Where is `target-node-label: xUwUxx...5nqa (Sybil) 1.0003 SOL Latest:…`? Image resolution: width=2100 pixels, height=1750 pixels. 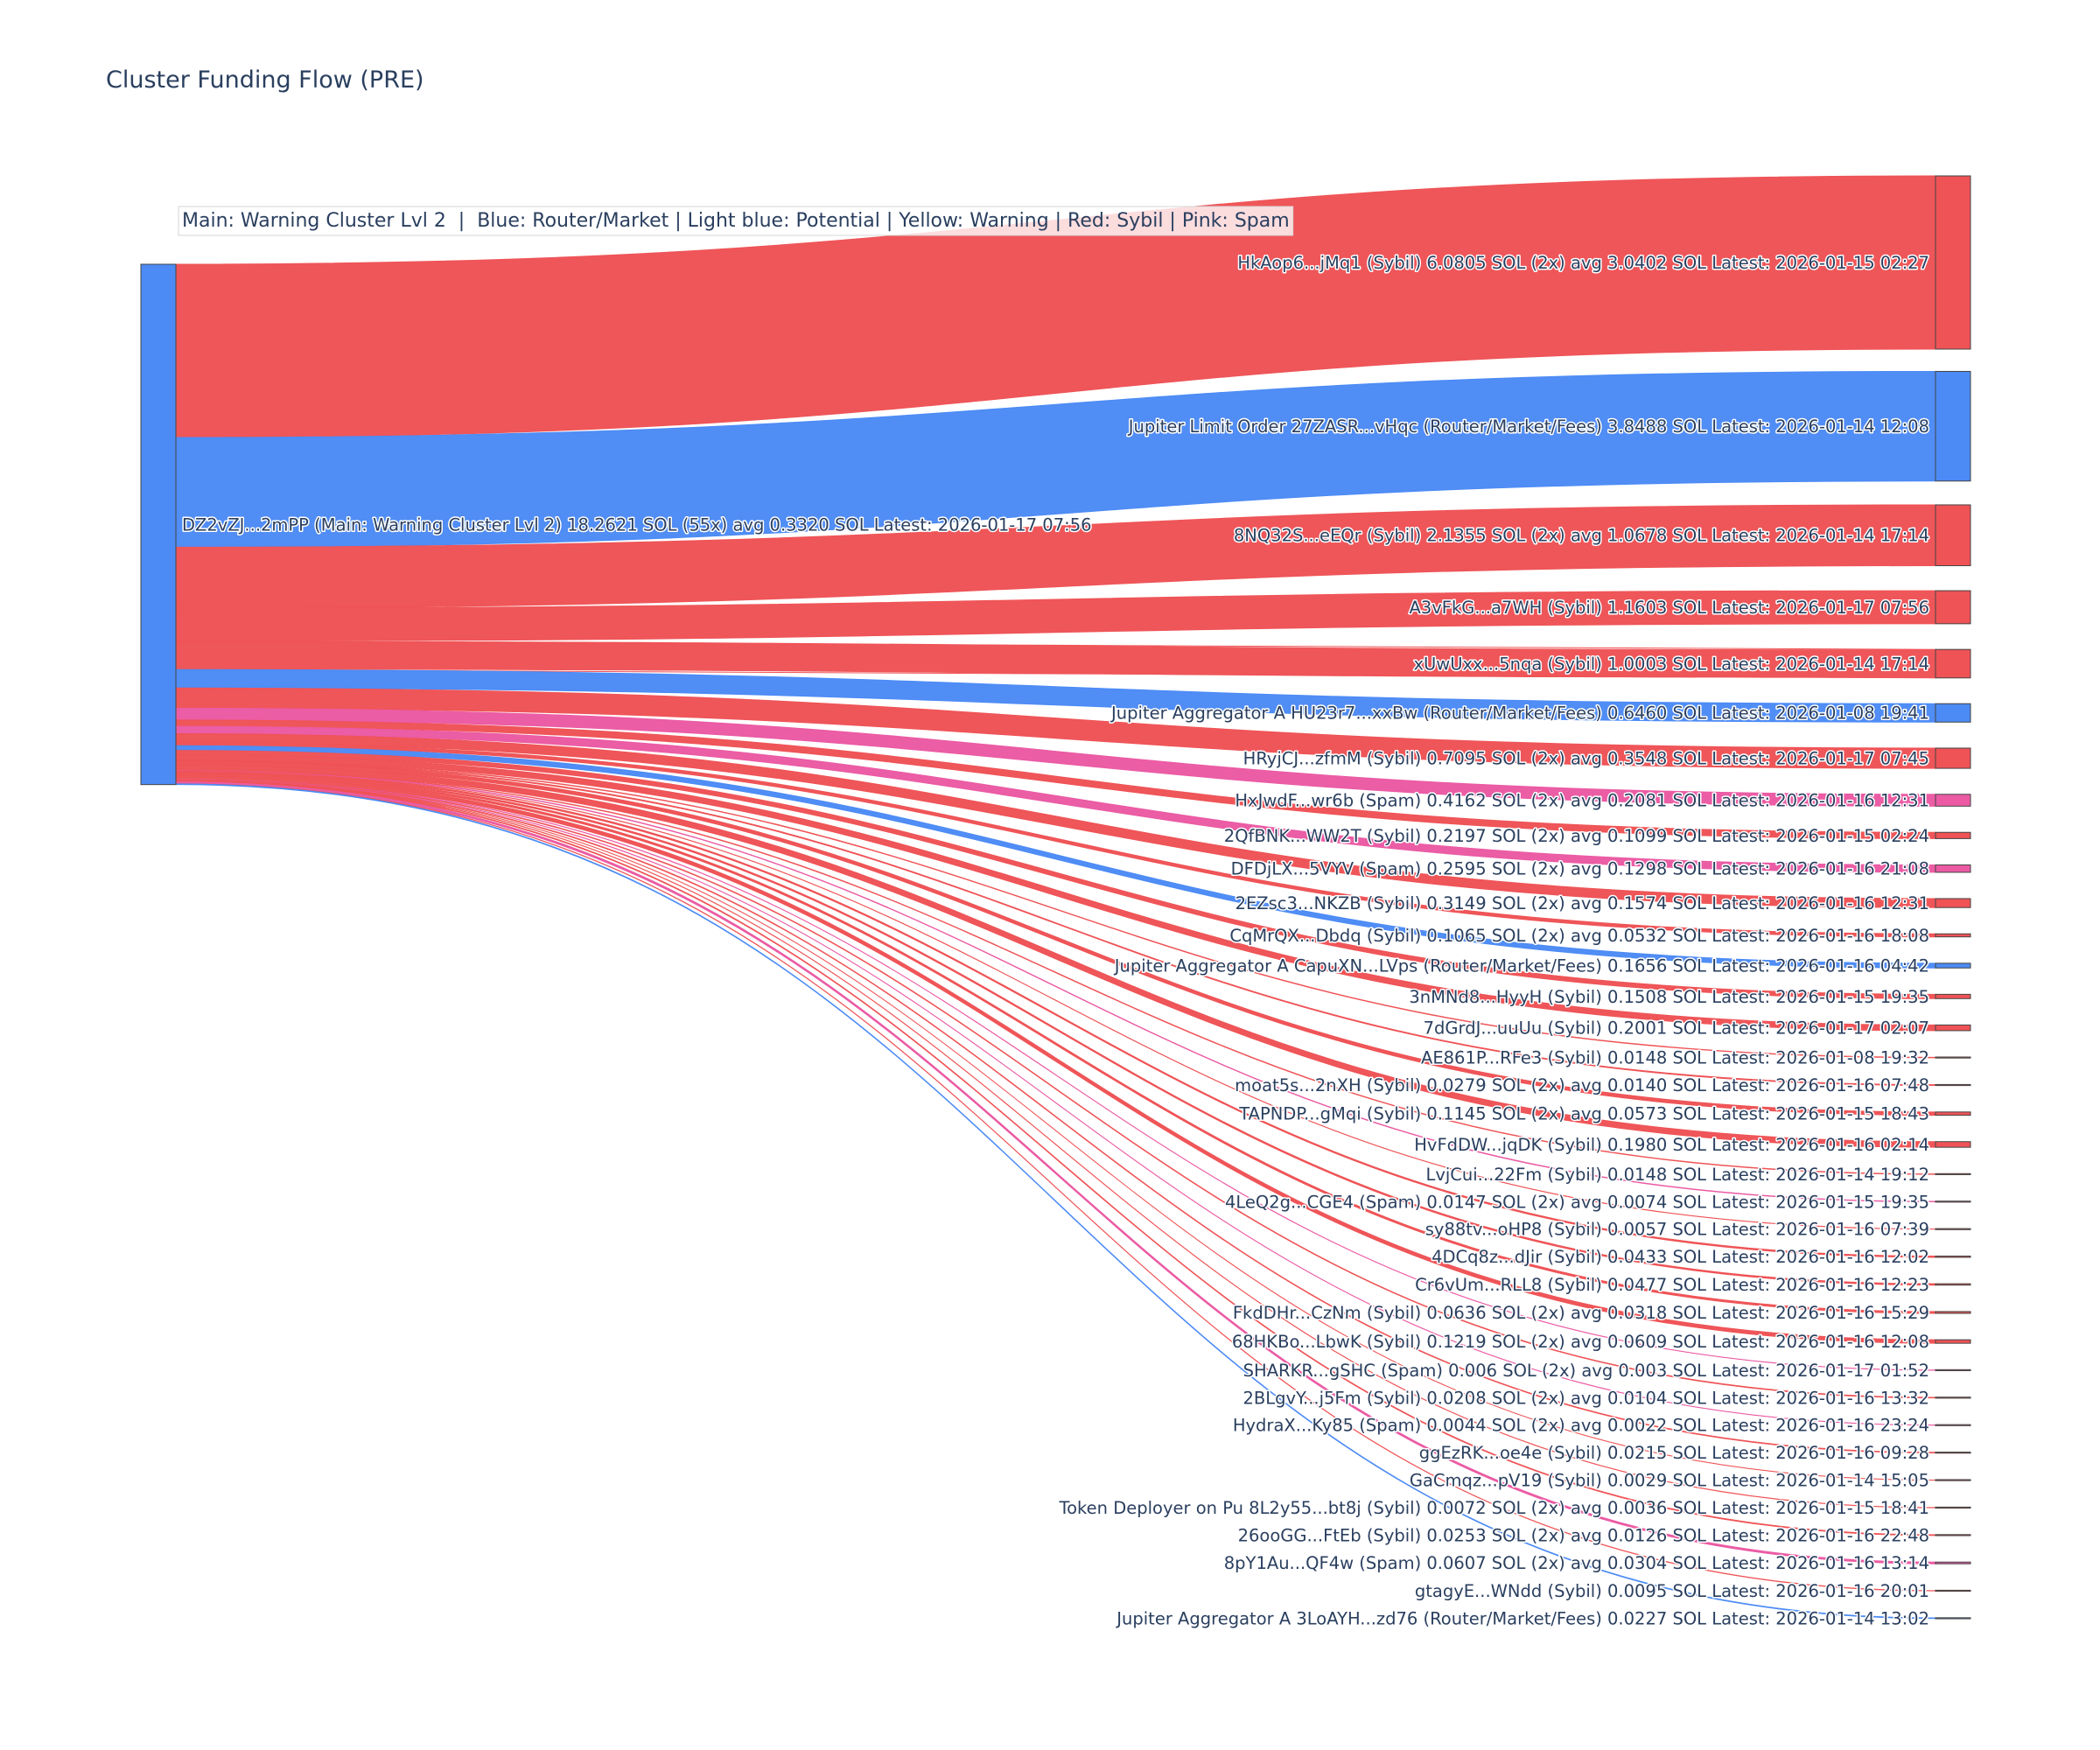
target-node-label: xUwUxx...5nqa (Sybil) 1.0003 SOL Latest:… is located at coordinates (1671, 664).